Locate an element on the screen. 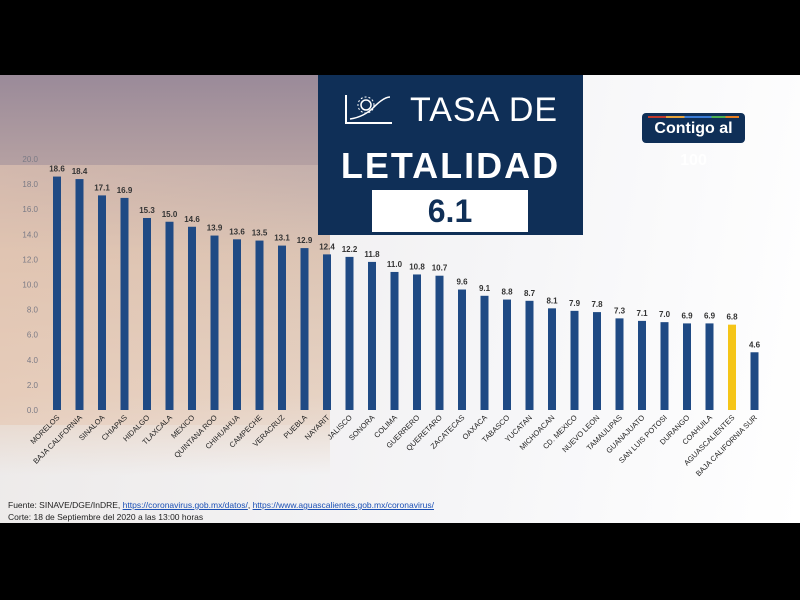  data-label: 8.7 is located at coordinates (530, 293).